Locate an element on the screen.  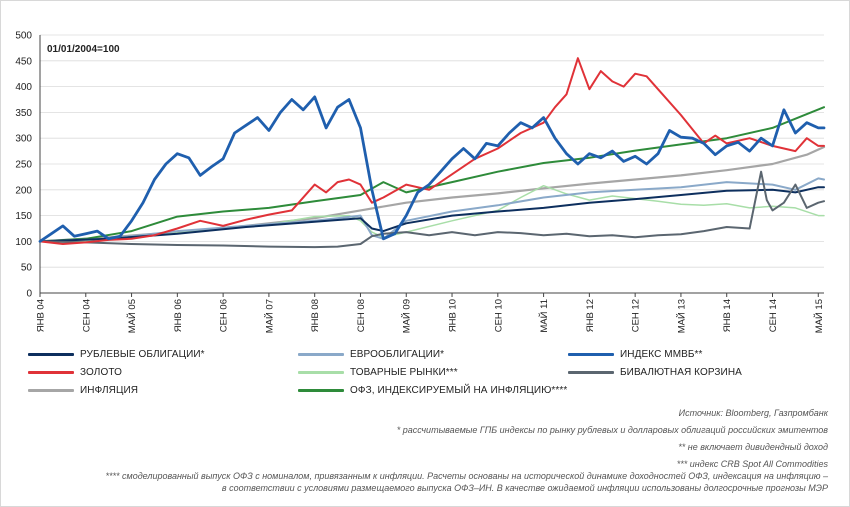
x-tick-label: СЕН 12 is located at coordinates (636, 315).